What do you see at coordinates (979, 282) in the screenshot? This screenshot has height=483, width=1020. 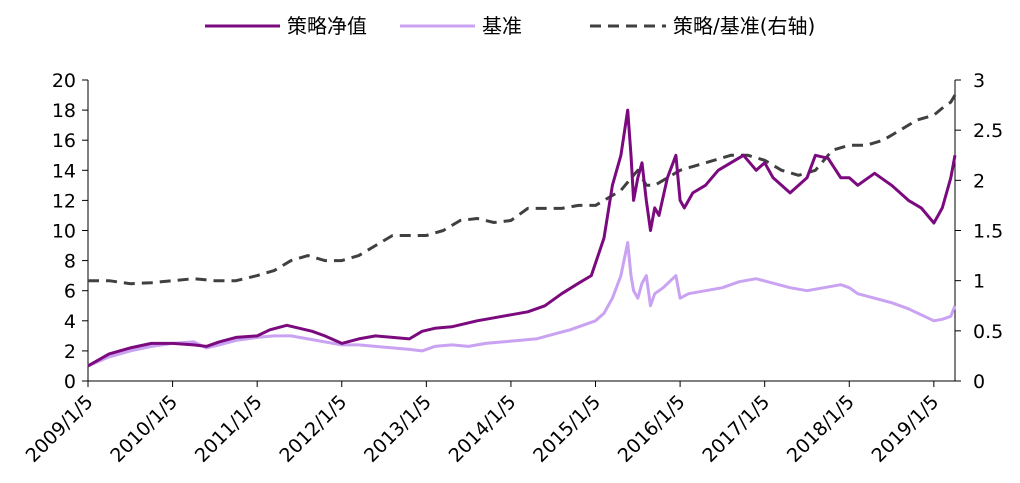 I see `right-tick-label: 1` at bounding box center [979, 282].